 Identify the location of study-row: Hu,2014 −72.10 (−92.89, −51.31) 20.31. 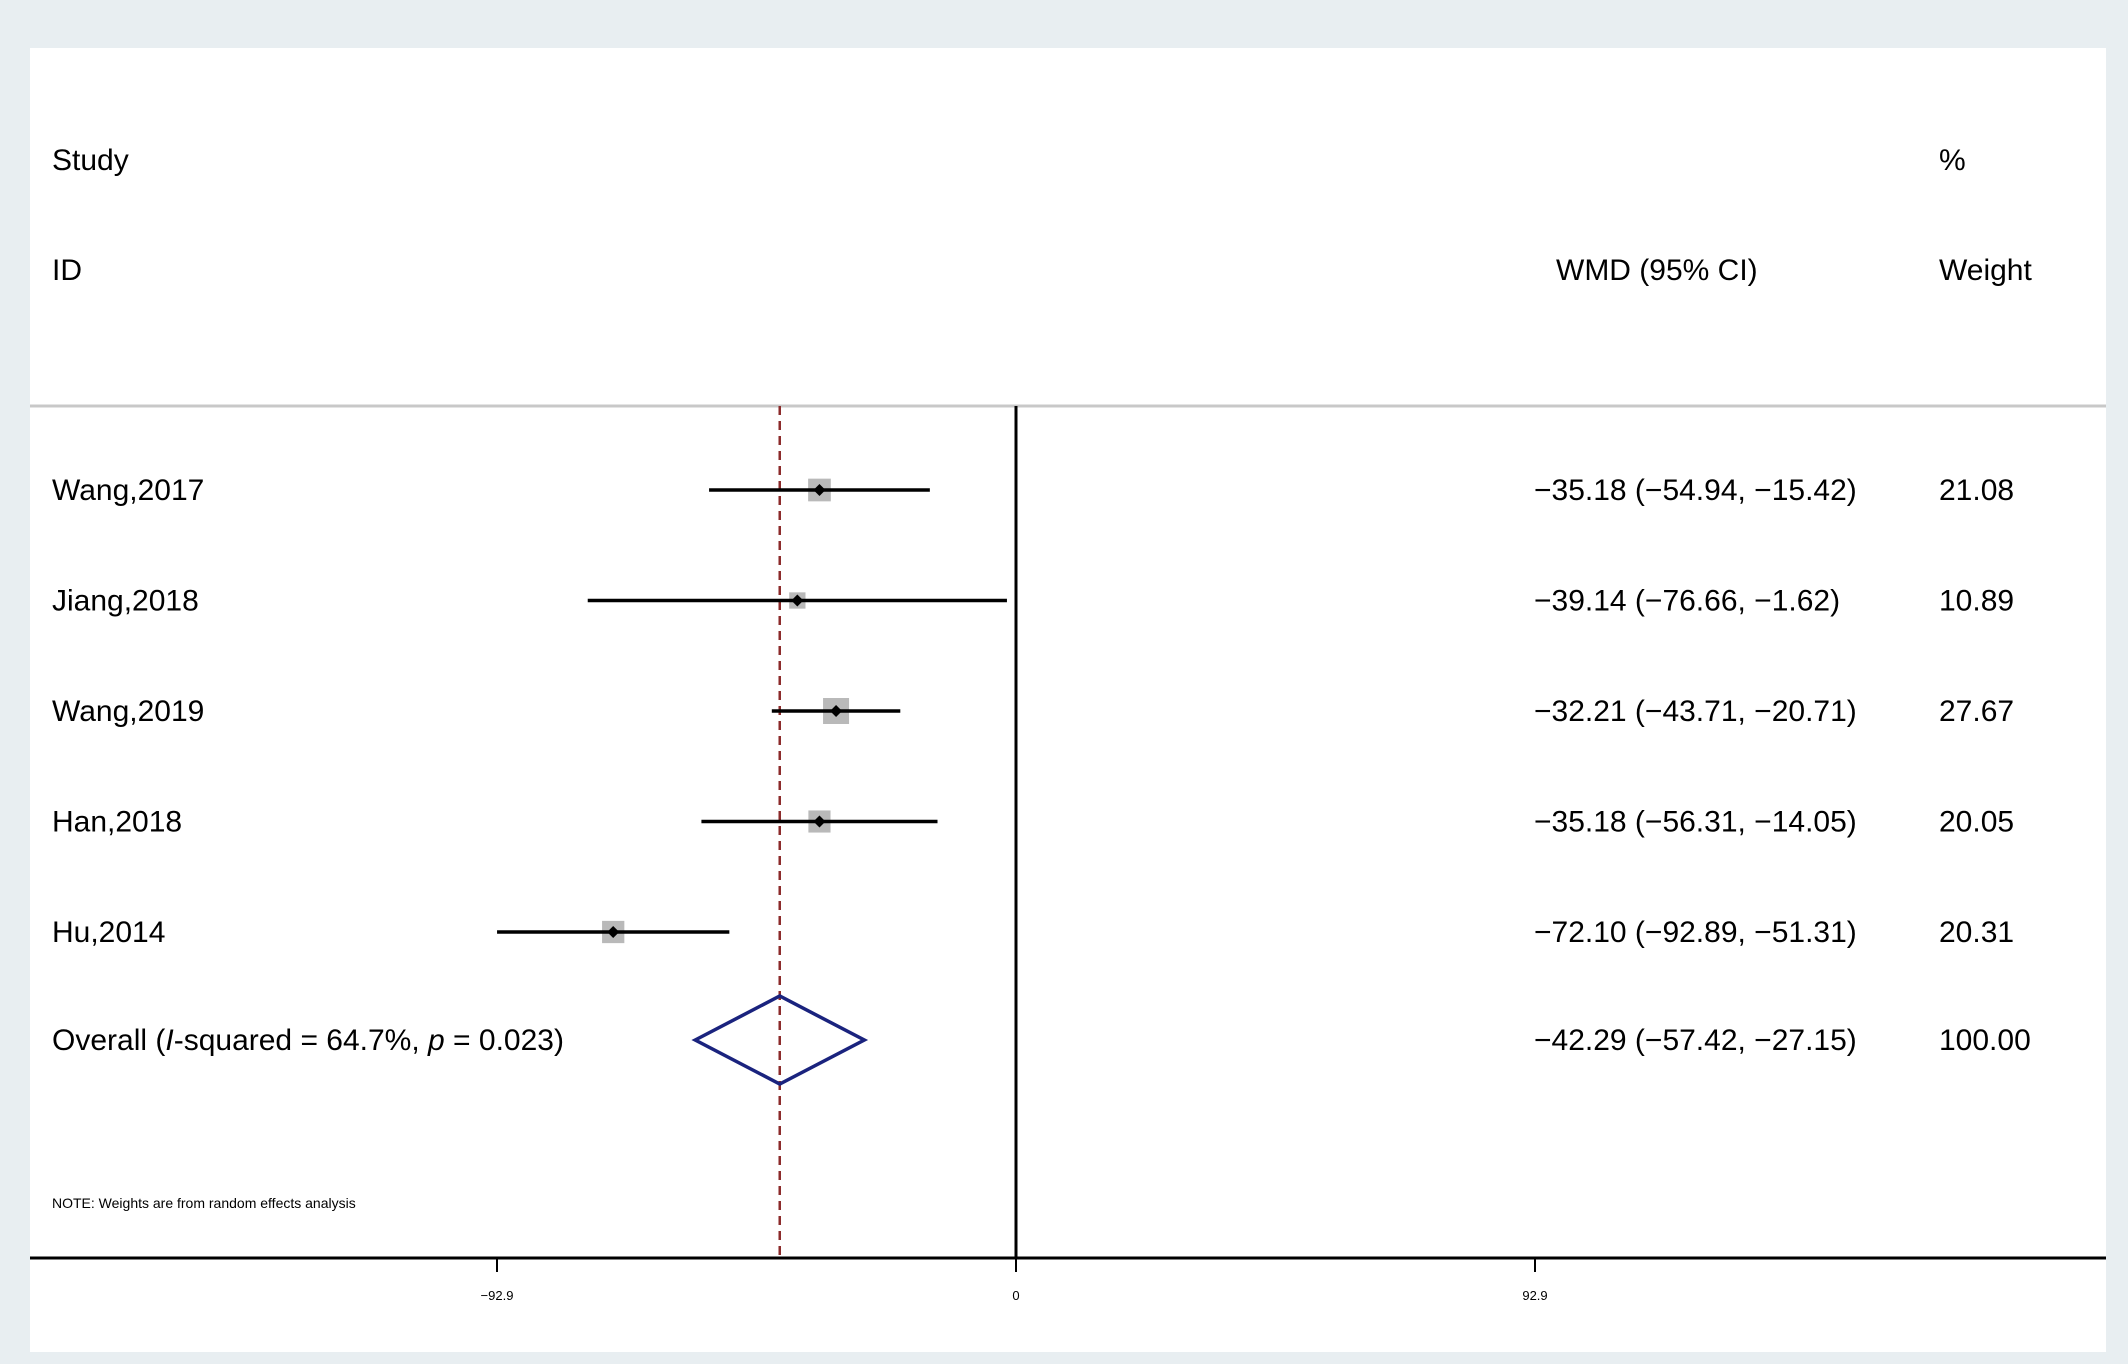
(1033, 932).